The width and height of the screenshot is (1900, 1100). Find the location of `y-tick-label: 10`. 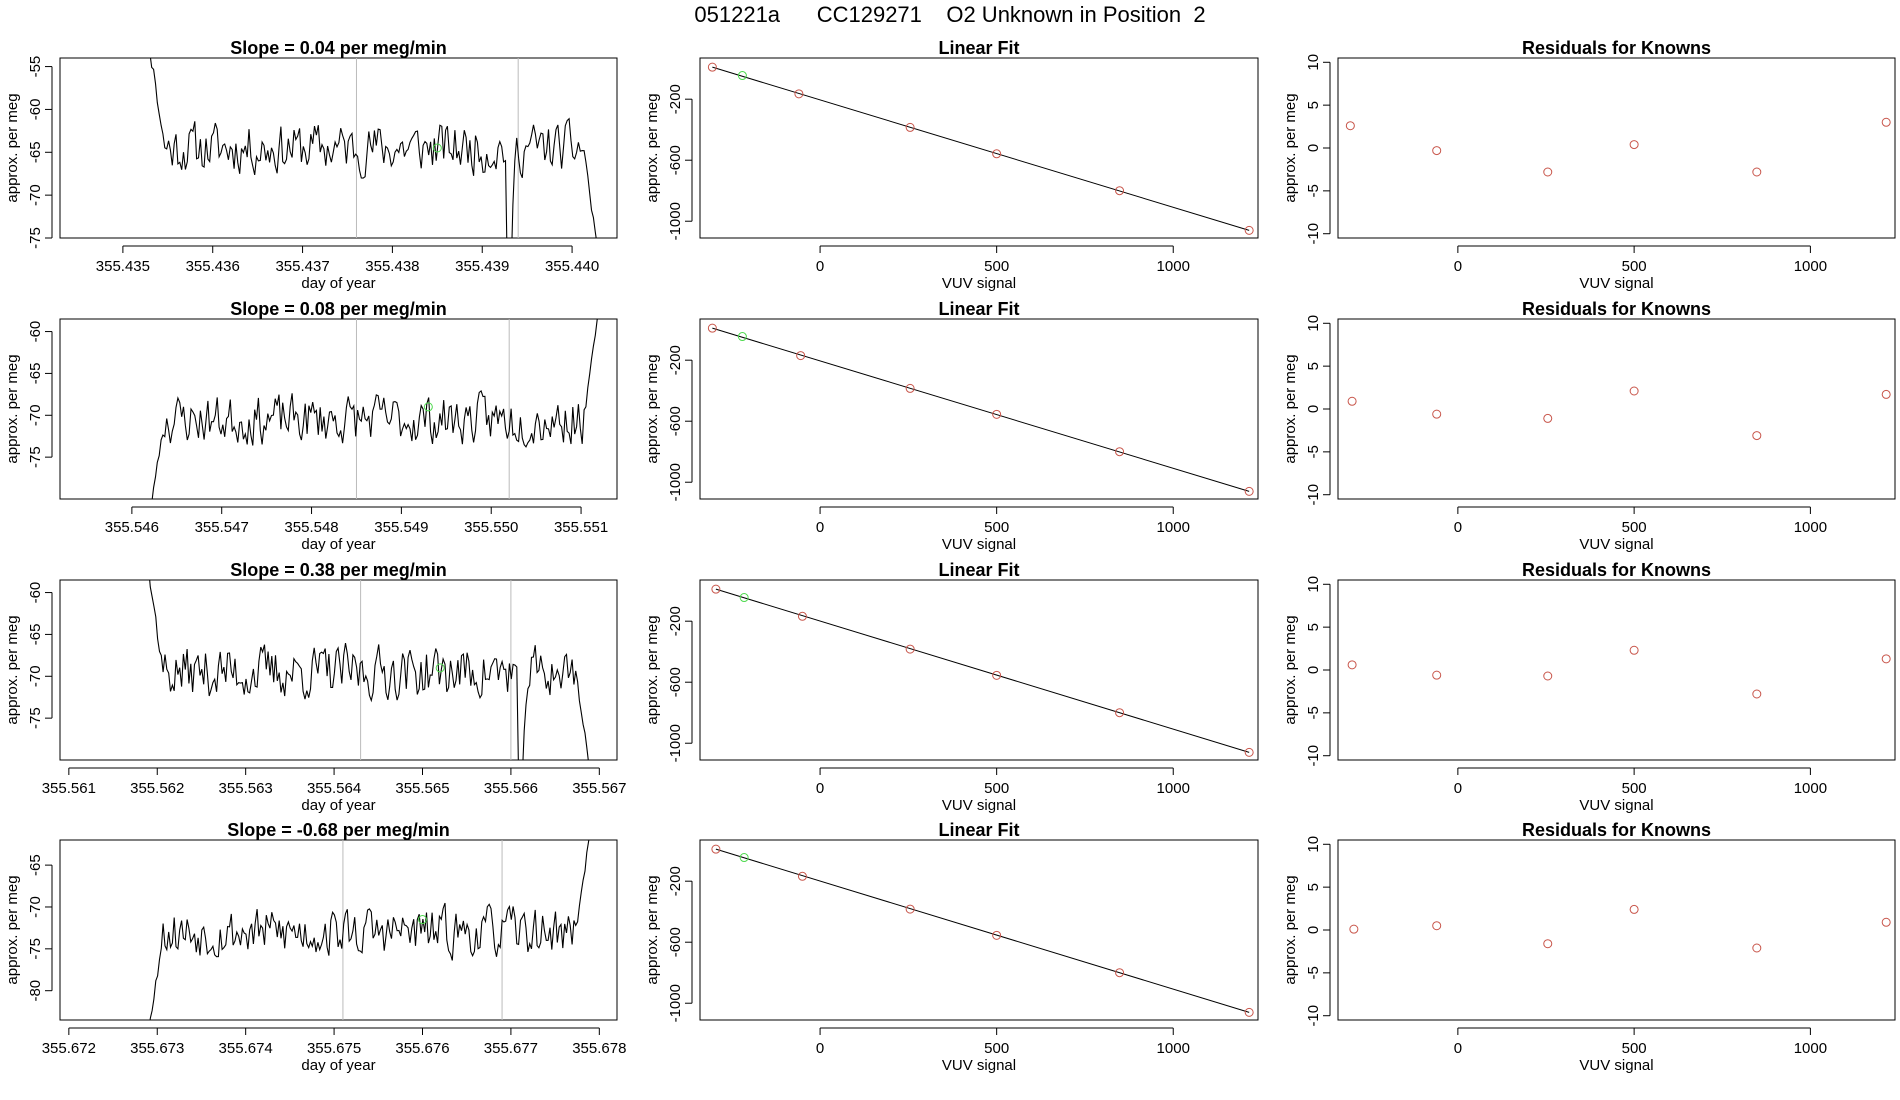

y-tick-label: 10 is located at coordinates (1313, 62).